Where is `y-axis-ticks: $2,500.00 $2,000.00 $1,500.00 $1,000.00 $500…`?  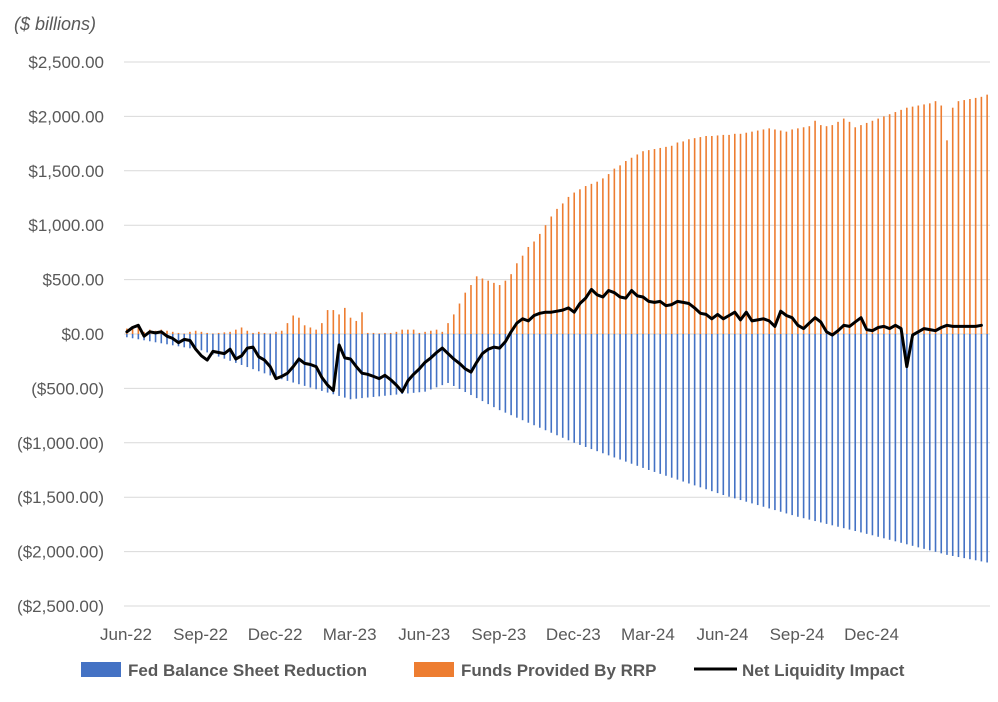
y-axis-ticks: $2,500.00 $2,000.00 $1,500.00 $1,000.00 $500… is located at coordinates (60, 334).